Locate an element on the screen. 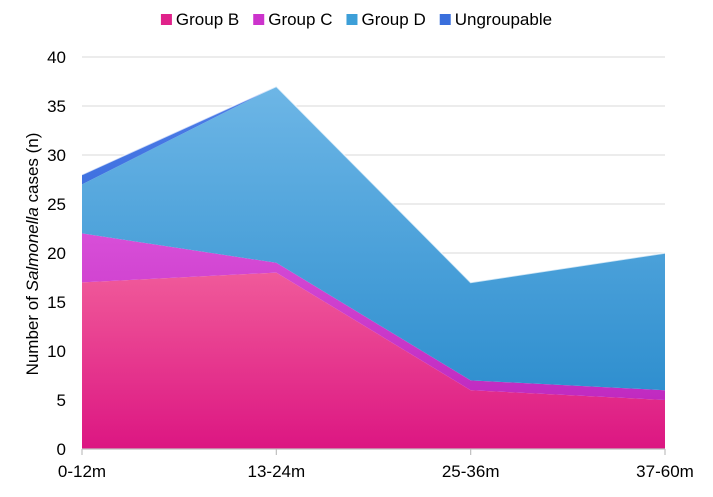  y-tick-labels: 0 5 10 15 20 25 30 35 40 is located at coordinates (56, 253).